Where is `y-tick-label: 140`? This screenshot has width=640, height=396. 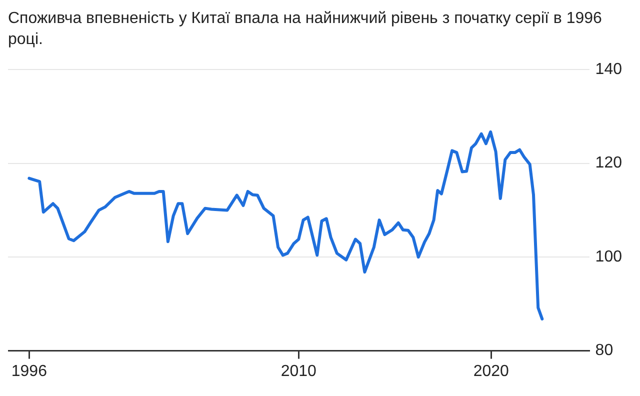
y-tick-label: 140 is located at coordinates (608, 69).